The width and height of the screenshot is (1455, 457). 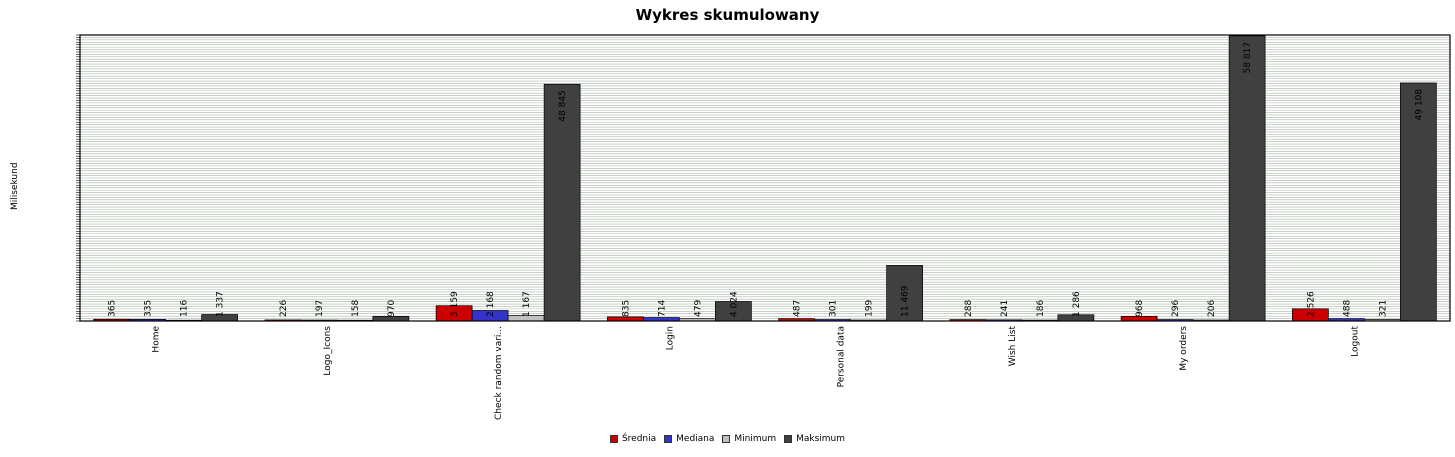 I want to click on data-label: 49 108, so click(x=1419, y=105).